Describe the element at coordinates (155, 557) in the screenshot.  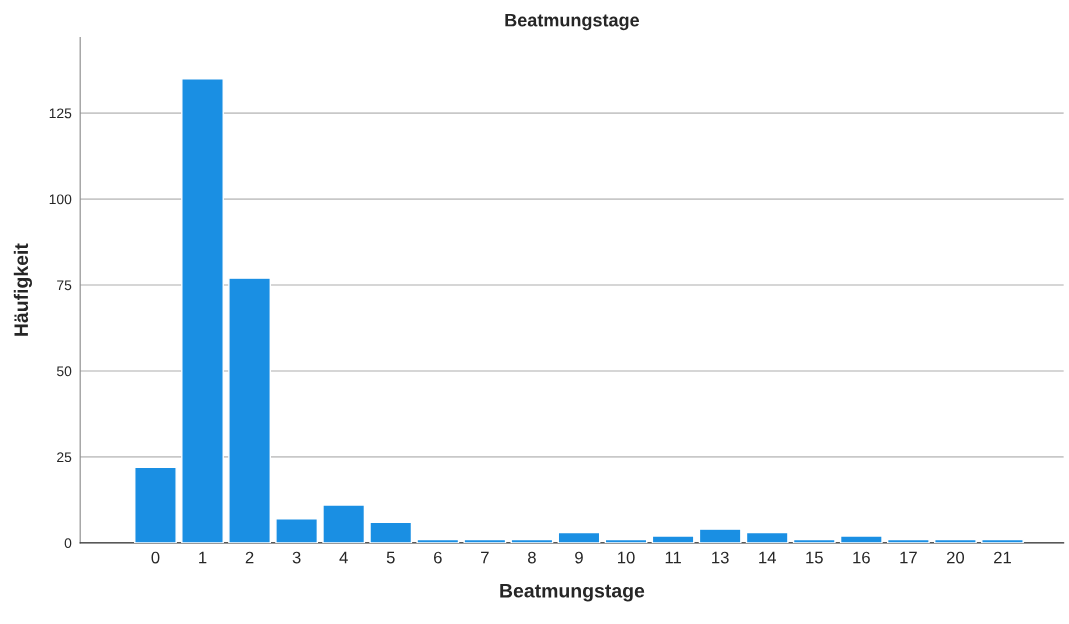
I see `x-tick-label: 0` at that location.